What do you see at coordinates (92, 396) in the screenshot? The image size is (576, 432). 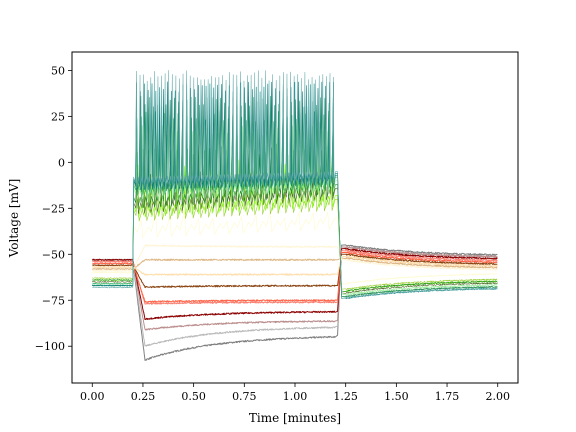 I see `x-tick-label: 0.00` at bounding box center [92, 396].